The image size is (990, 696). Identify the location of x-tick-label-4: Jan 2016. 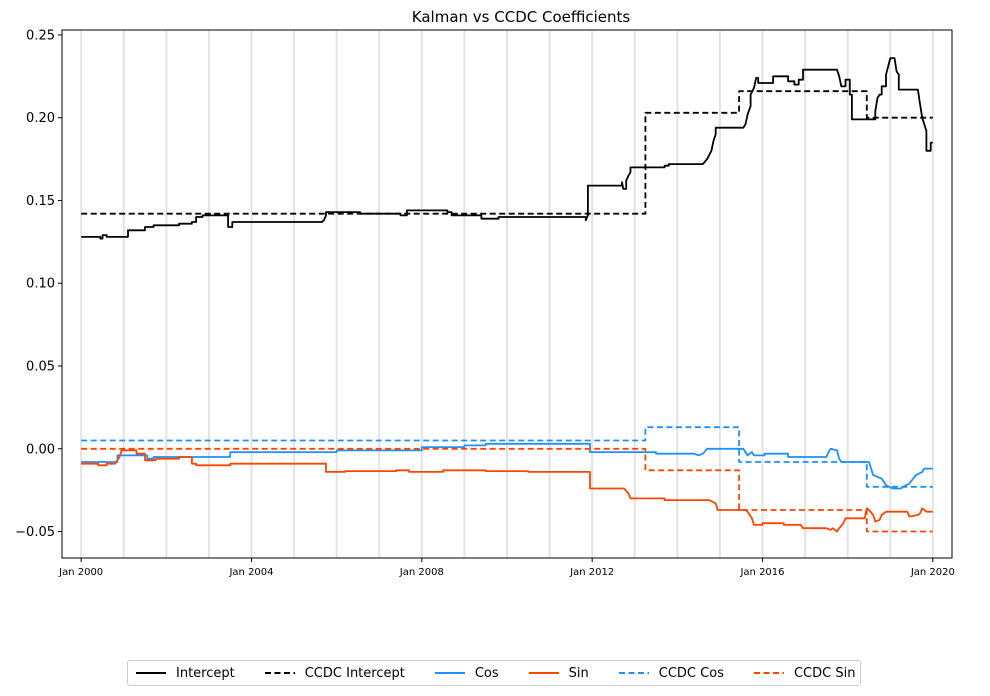
(761, 572).